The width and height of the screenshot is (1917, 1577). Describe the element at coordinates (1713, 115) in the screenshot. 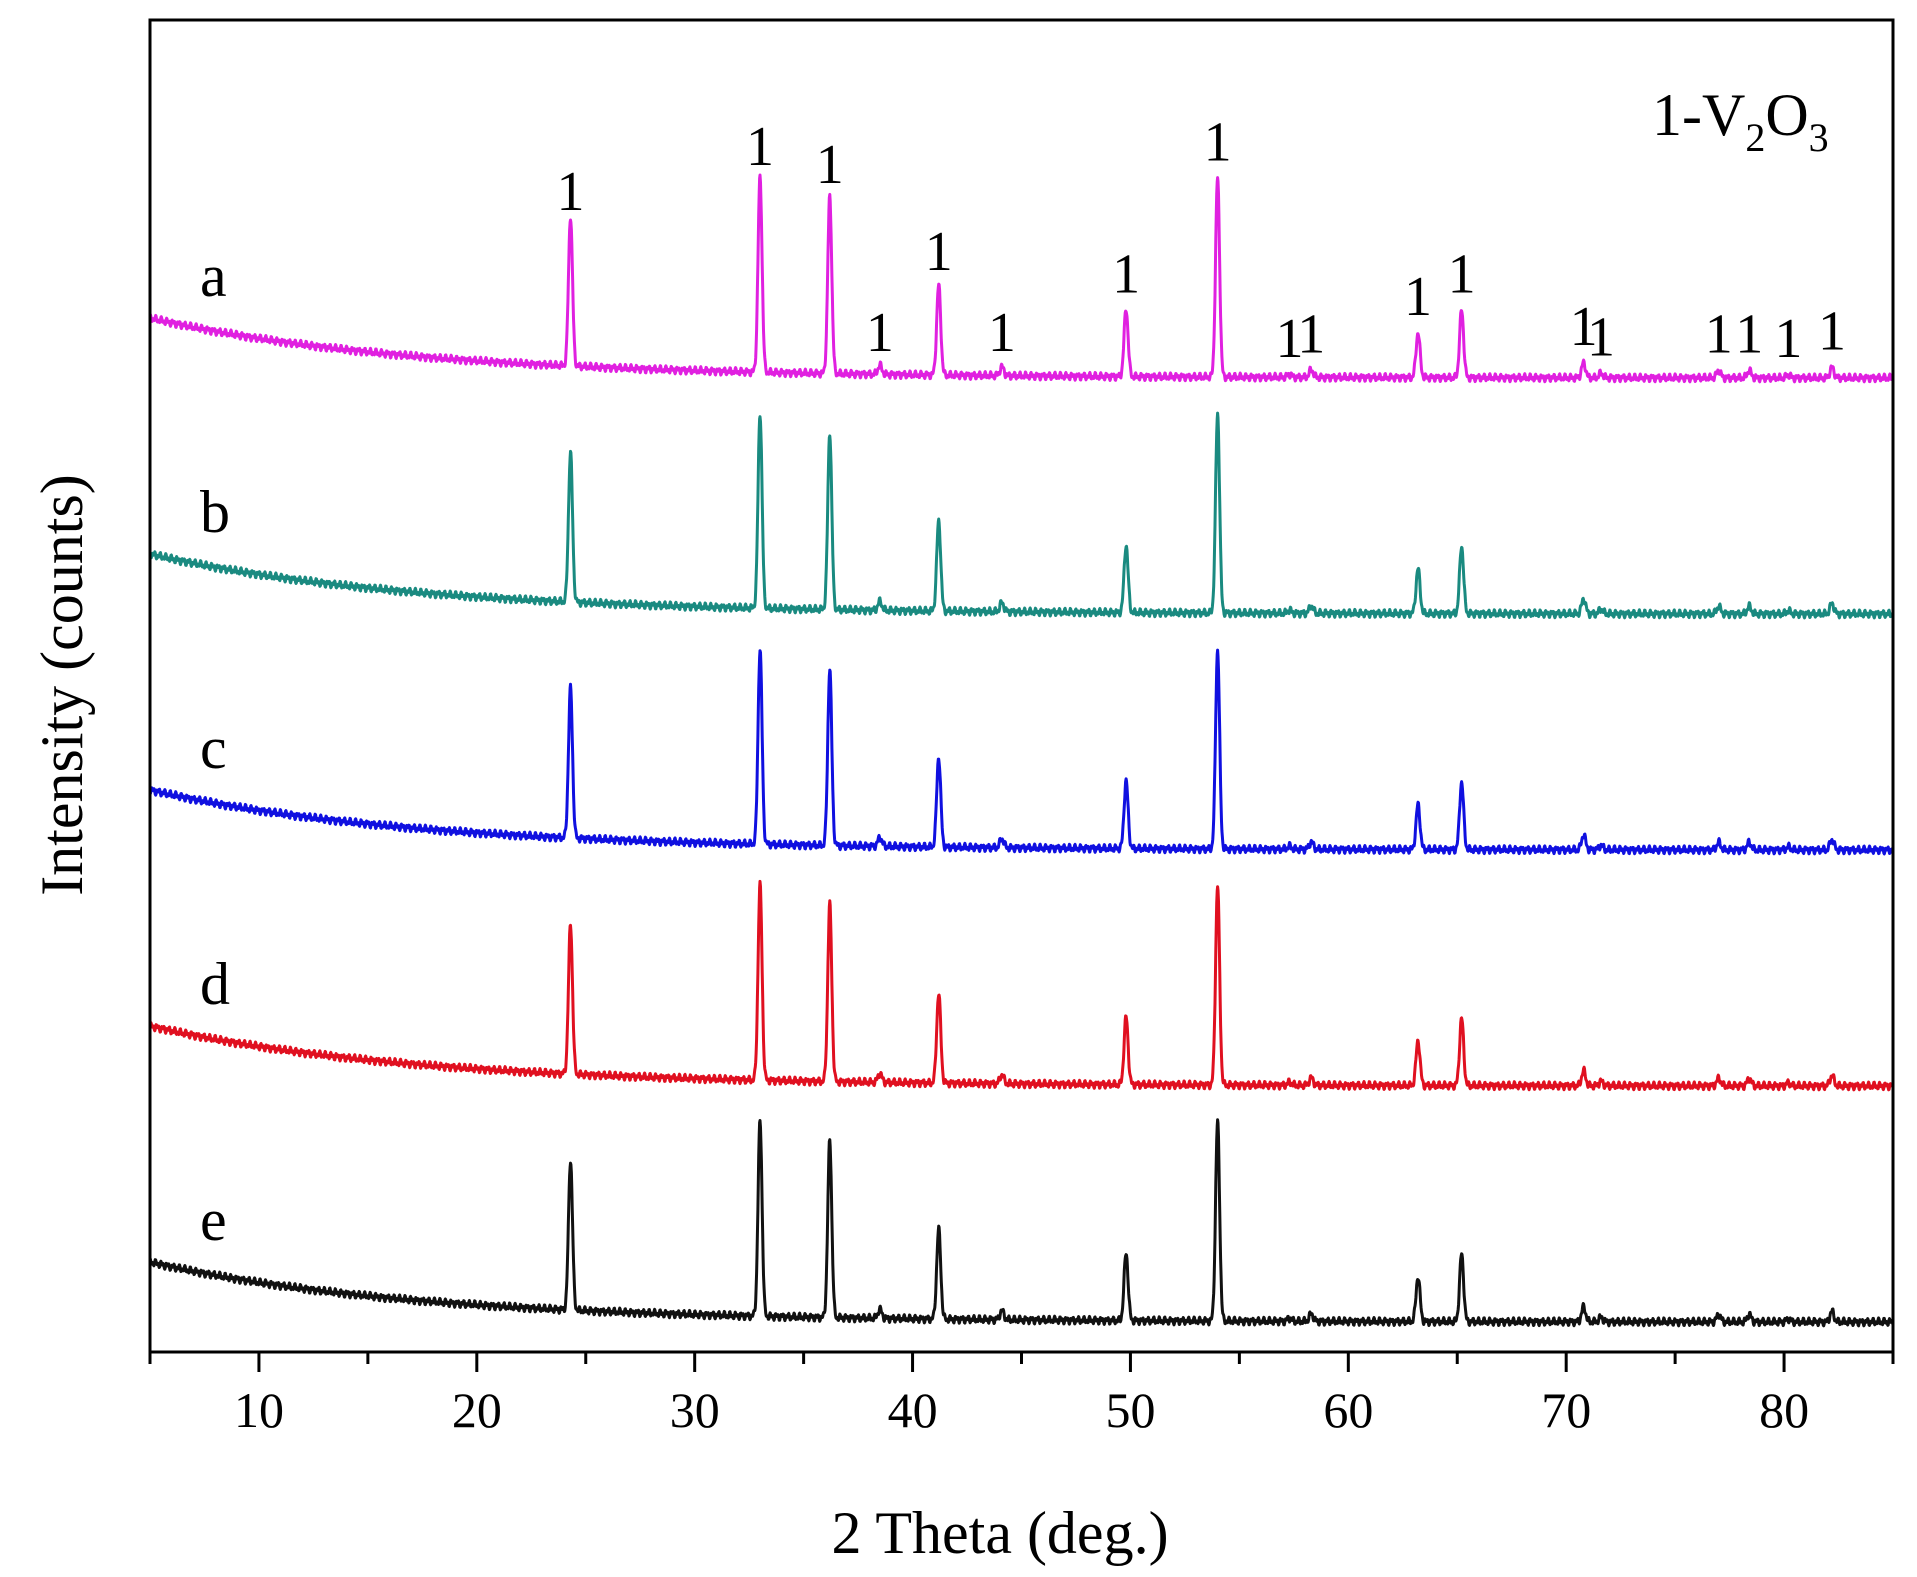

I see `phase-legend-base: -V` at that location.